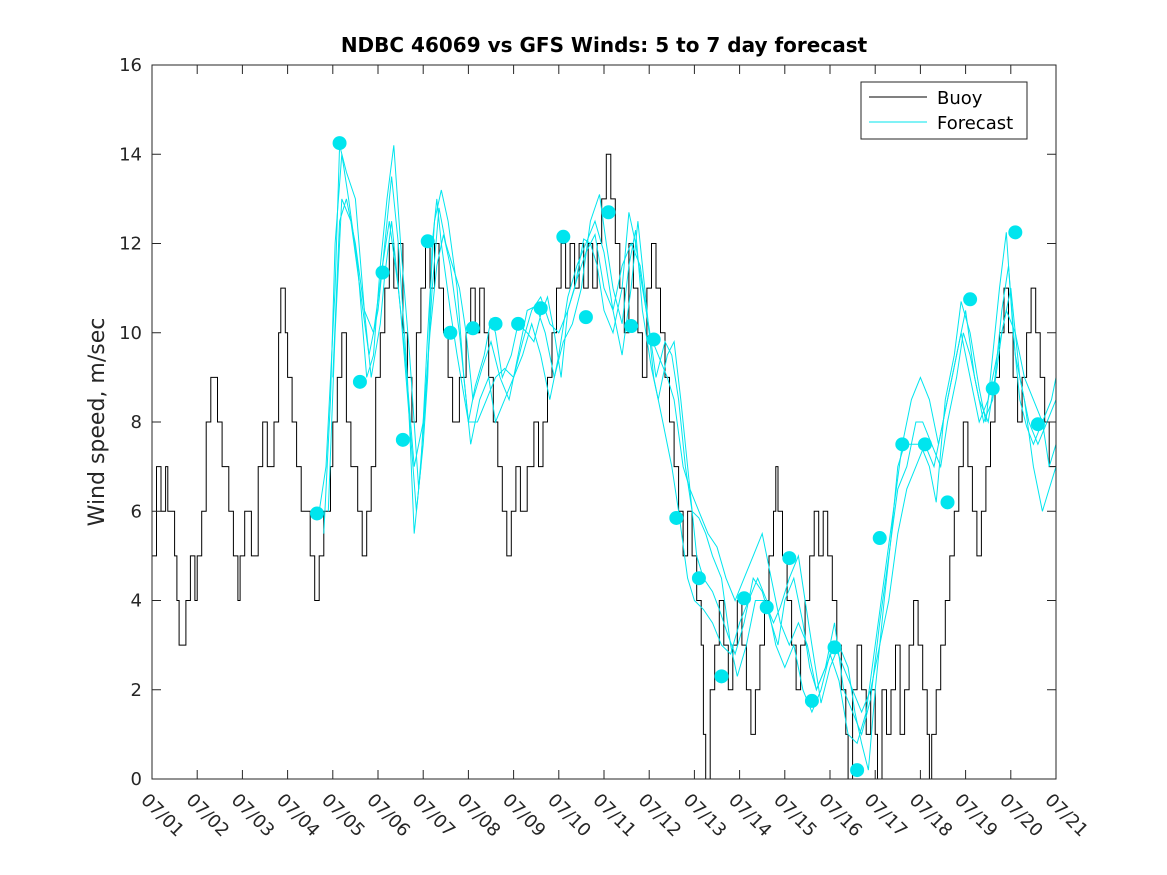  What do you see at coordinates (136, 690) in the screenshot?
I see `y-tick-label: 2` at bounding box center [136, 690].